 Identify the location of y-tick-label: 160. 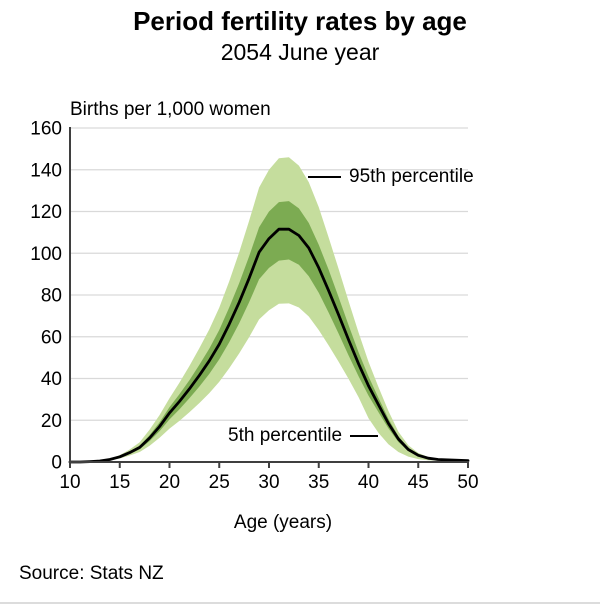
(46, 129).